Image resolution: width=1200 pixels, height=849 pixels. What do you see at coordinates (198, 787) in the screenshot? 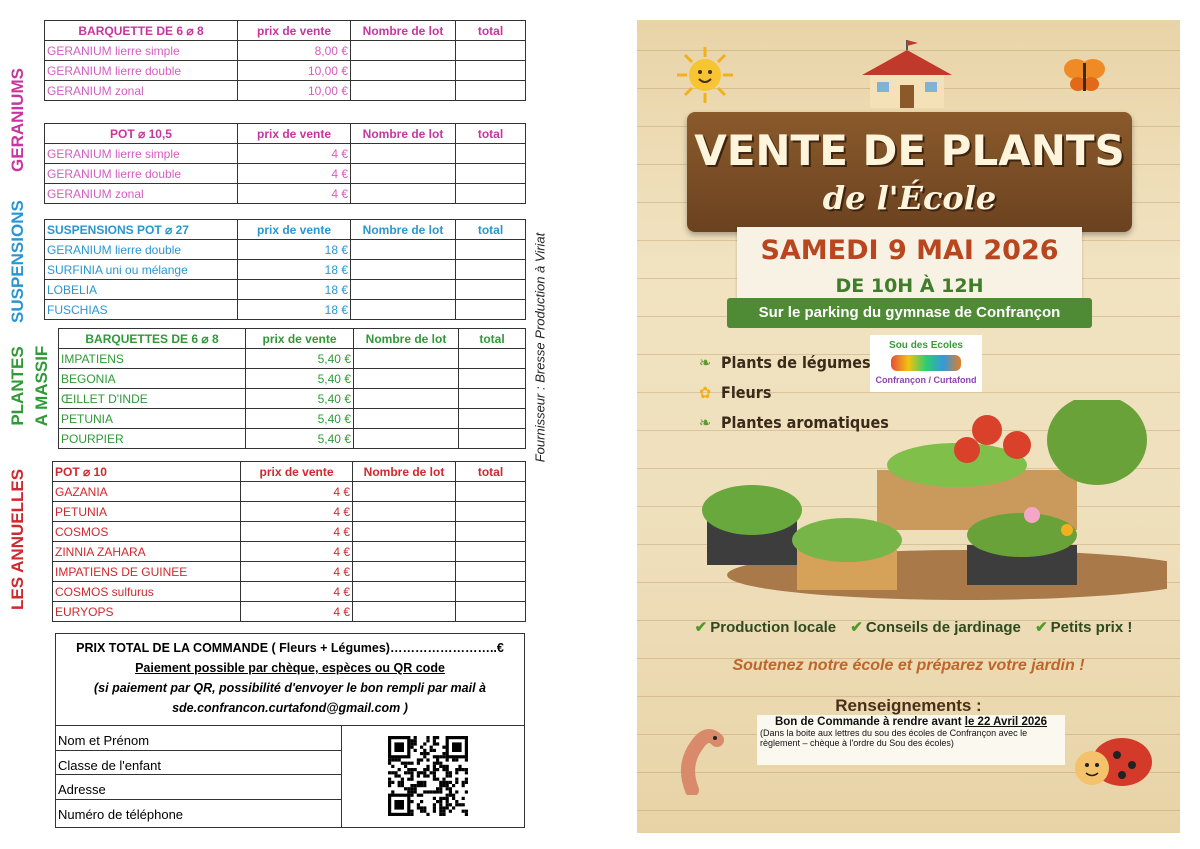
I see `address-field: Adresse` at bounding box center [198, 787].